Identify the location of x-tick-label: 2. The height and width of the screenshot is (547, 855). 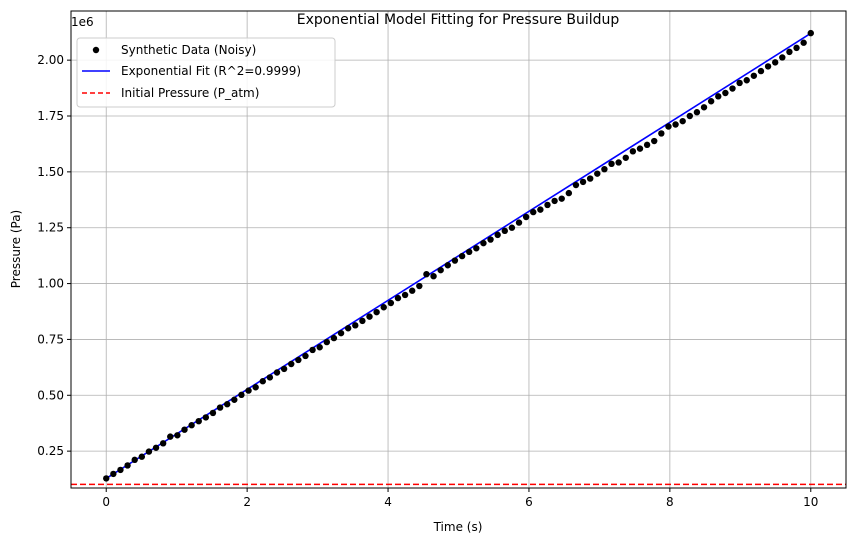
(247, 502).